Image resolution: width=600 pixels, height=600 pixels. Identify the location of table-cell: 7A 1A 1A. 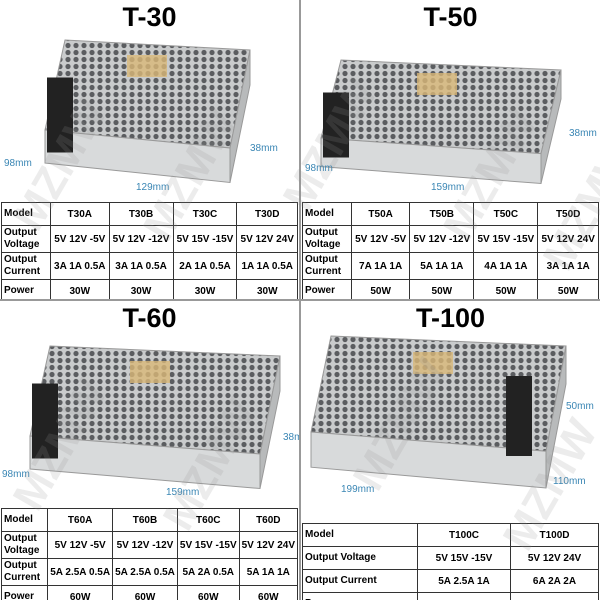
(380, 266).